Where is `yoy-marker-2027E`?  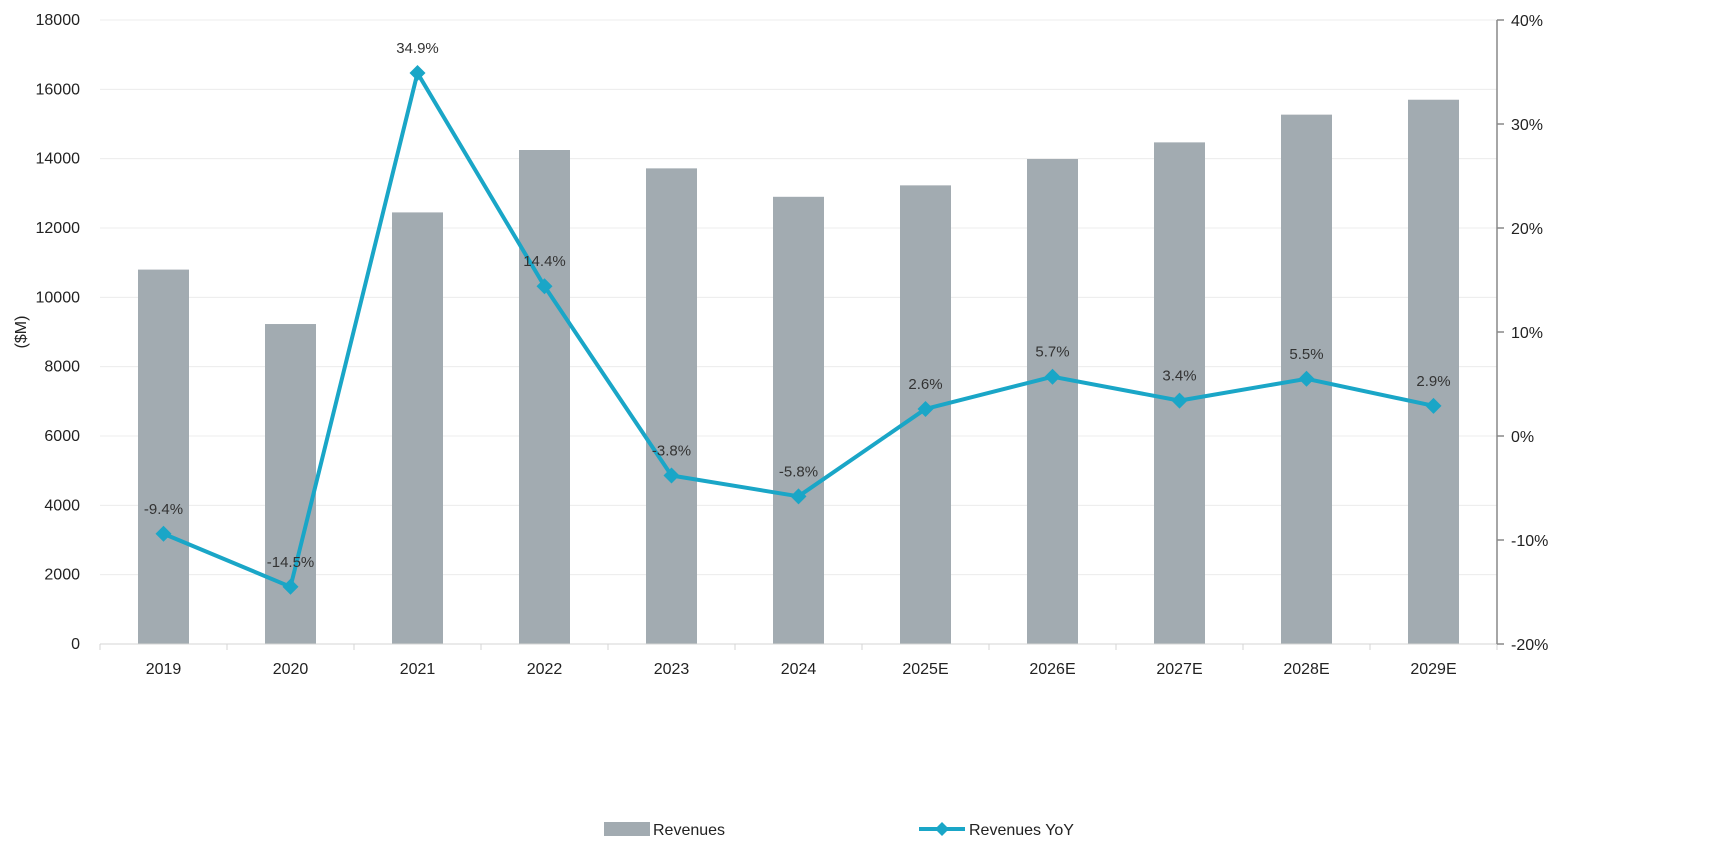 yoy-marker-2027E is located at coordinates (1179, 400).